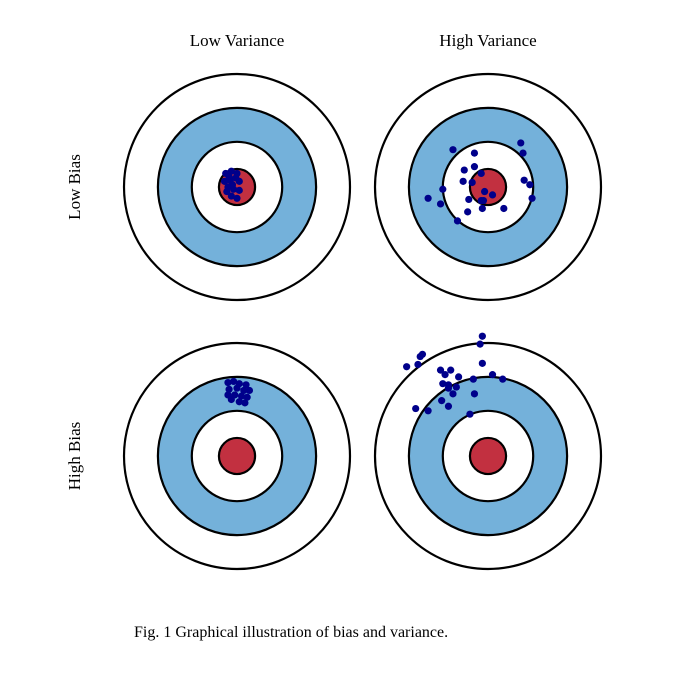 The width and height of the screenshot is (694, 680). What do you see at coordinates (74, 456) in the screenshot?
I see `row-label-high-bias: High Bias` at bounding box center [74, 456].